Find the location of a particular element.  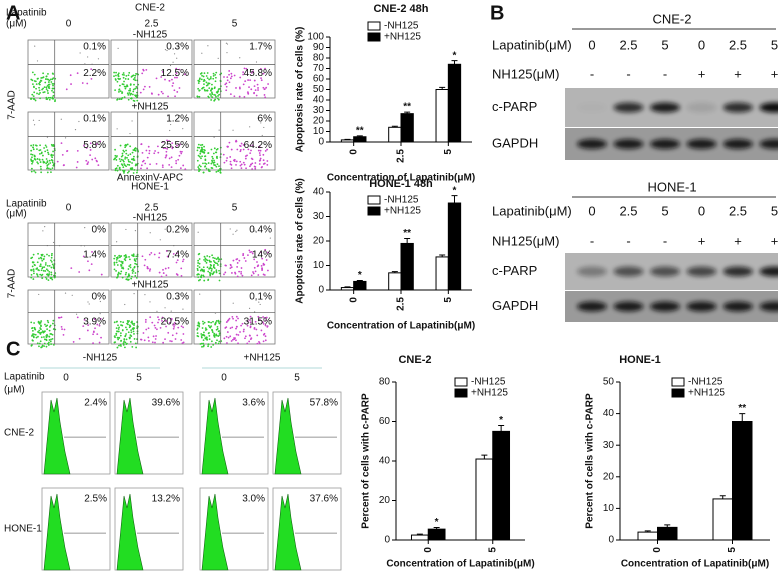

histogram-shape is located at coordinates (130, 532).